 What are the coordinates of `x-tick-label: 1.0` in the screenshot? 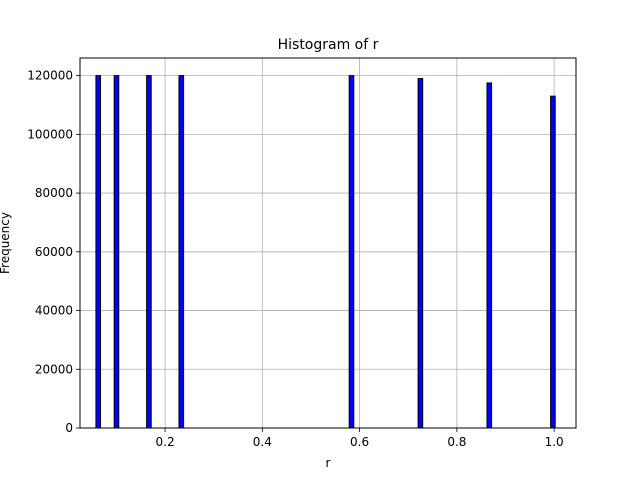 It's located at (554, 442).